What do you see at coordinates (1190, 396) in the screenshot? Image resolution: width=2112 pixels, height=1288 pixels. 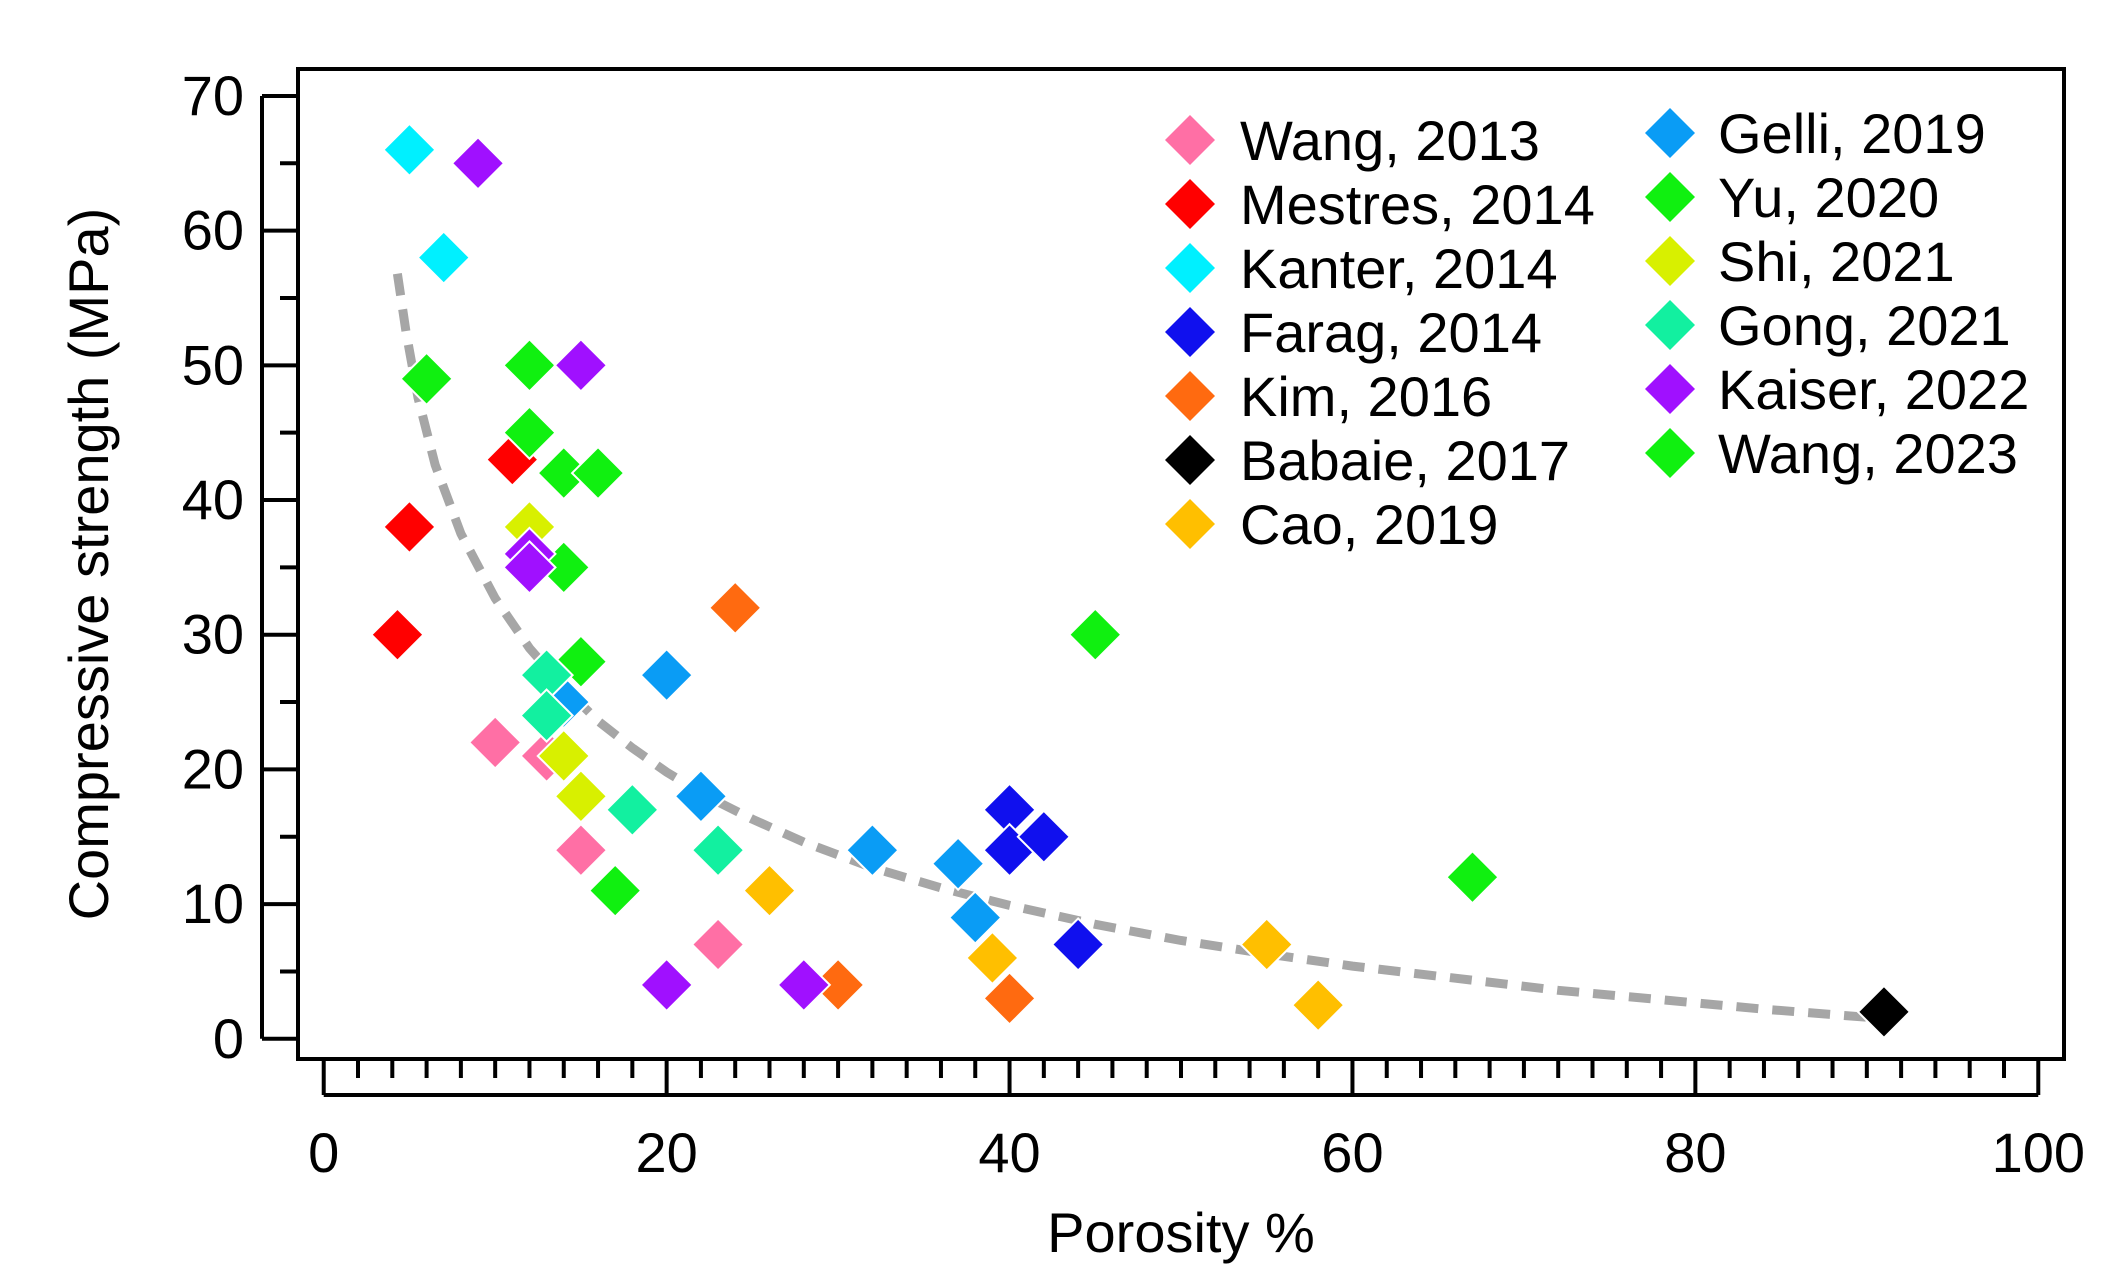 I see `legend-marker-kim-2016` at bounding box center [1190, 396].